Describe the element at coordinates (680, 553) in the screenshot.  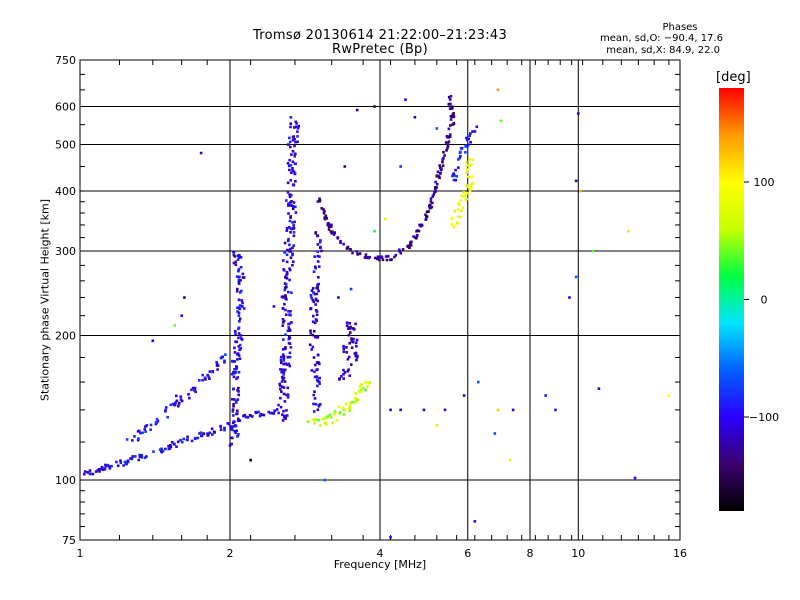
I see `x-tick-label: 16` at that location.